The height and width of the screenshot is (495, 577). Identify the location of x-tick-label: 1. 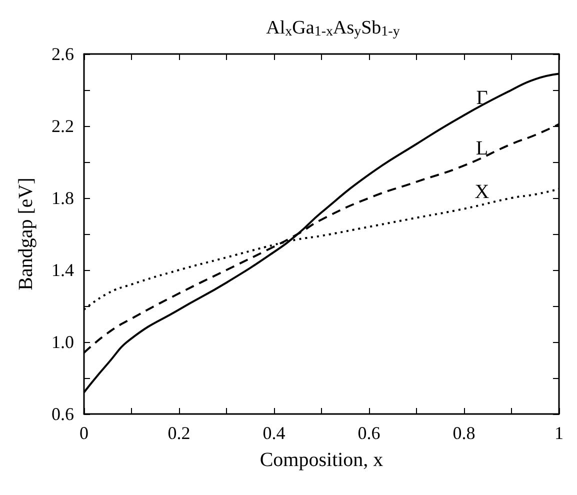
(559, 433).